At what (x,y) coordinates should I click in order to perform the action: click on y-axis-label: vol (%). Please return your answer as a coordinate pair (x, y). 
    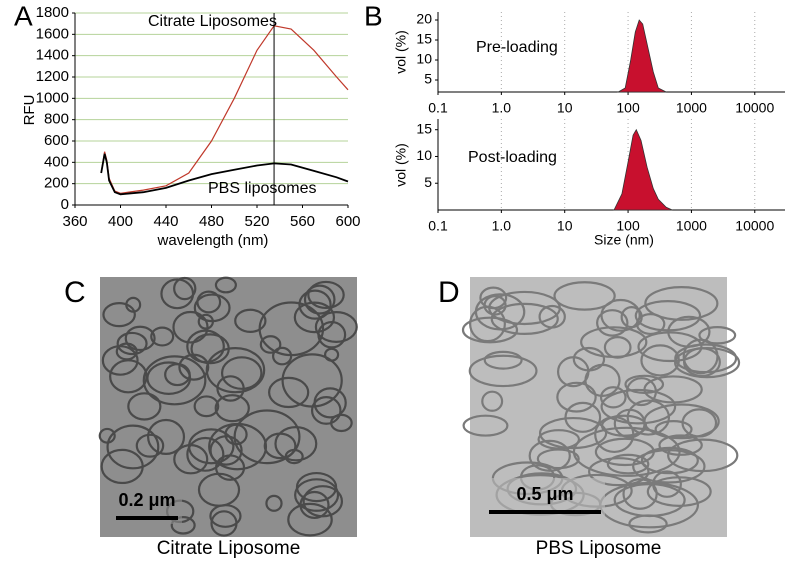
    Looking at the image, I should click on (401, 165).